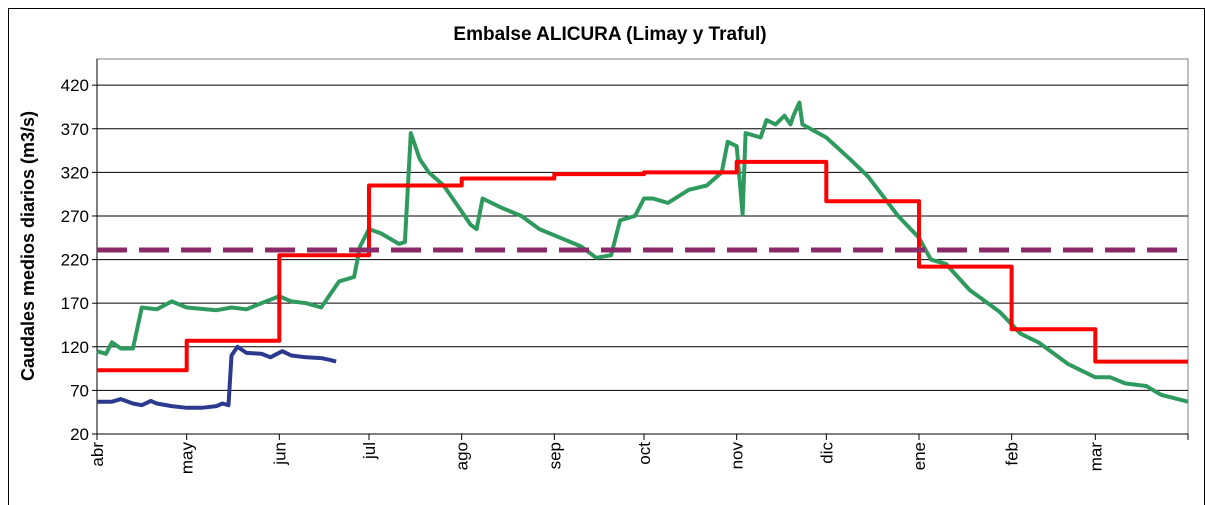 Image resolution: width=1205 pixels, height=505 pixels. Describe the element at coordinates (79, 390) in the screenshot. I see `y-tick-label: 70` at that location.